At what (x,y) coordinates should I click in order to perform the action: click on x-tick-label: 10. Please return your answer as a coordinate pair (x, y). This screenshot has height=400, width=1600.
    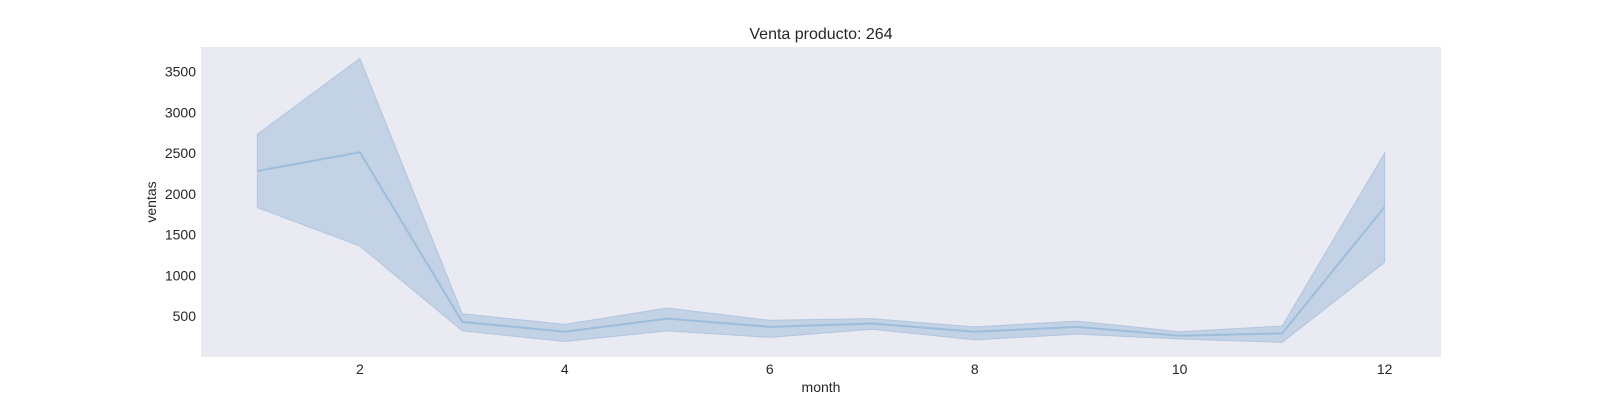
    Looking at the image, I should click on (1180, 369).